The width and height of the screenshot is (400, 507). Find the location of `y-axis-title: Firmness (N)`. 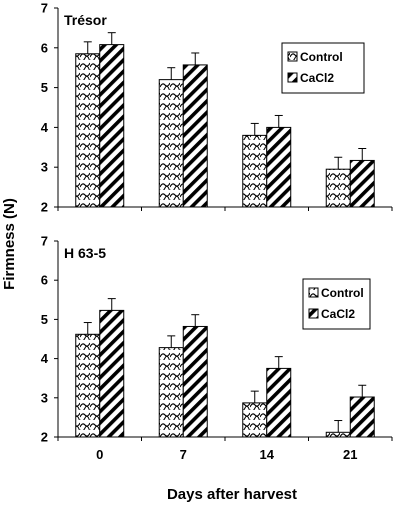

y-axis-title: Firmness (N) is located at coordinates (9, 244).